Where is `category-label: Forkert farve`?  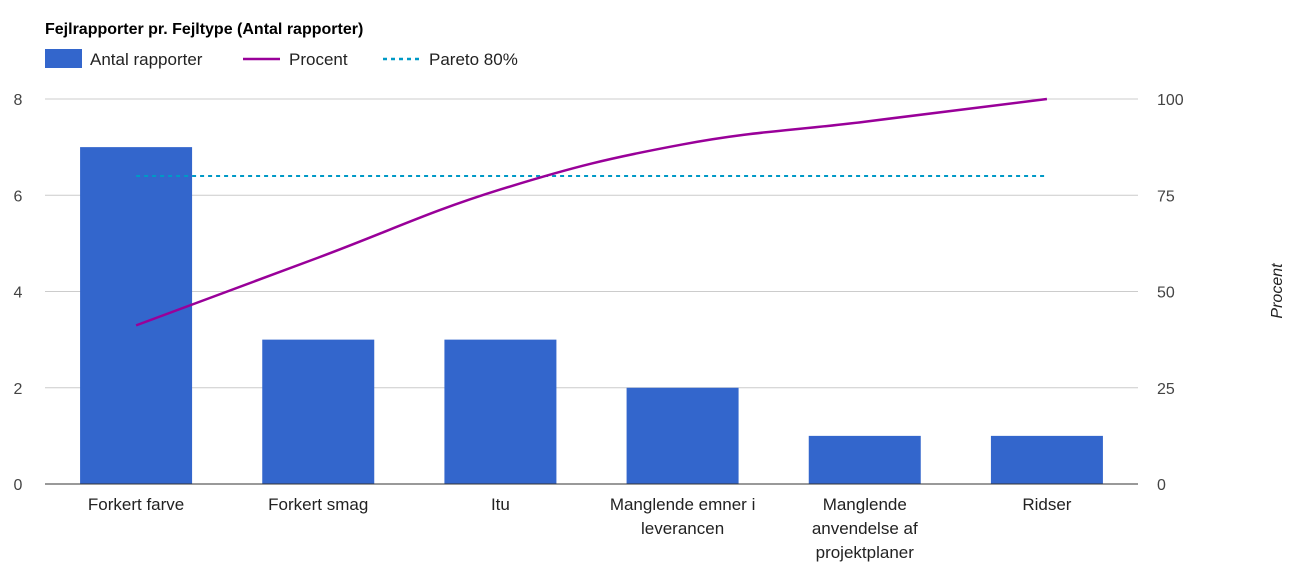 category-label: Forkert farve is located at coordinates (136, 504).